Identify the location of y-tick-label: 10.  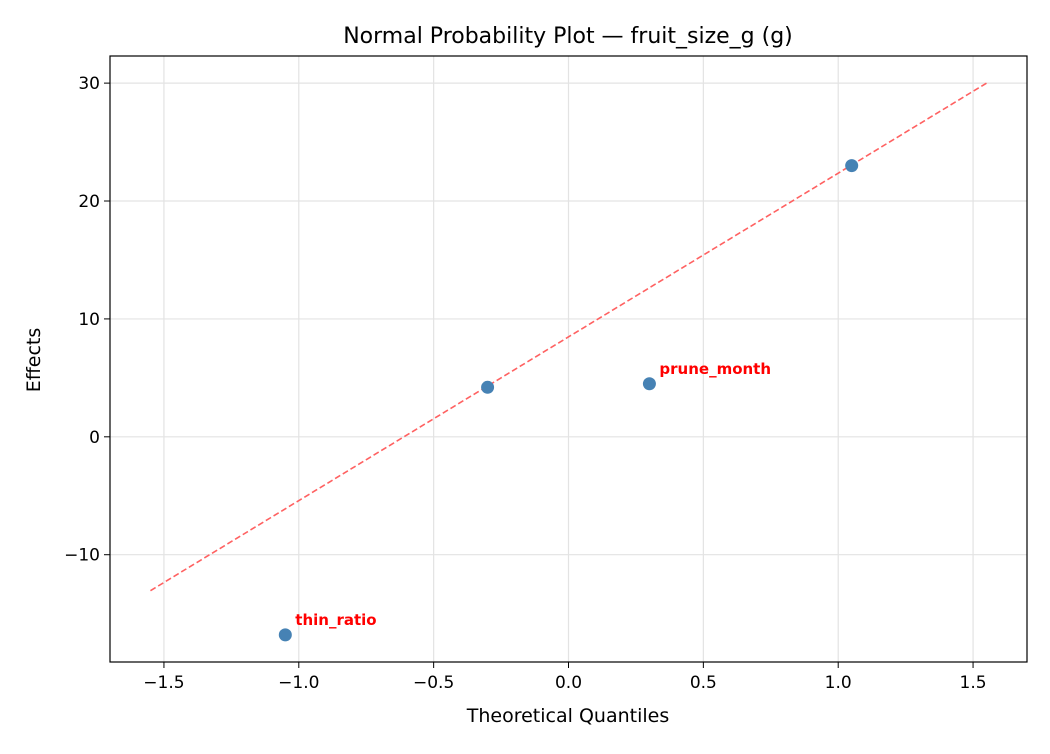
(89, 320).